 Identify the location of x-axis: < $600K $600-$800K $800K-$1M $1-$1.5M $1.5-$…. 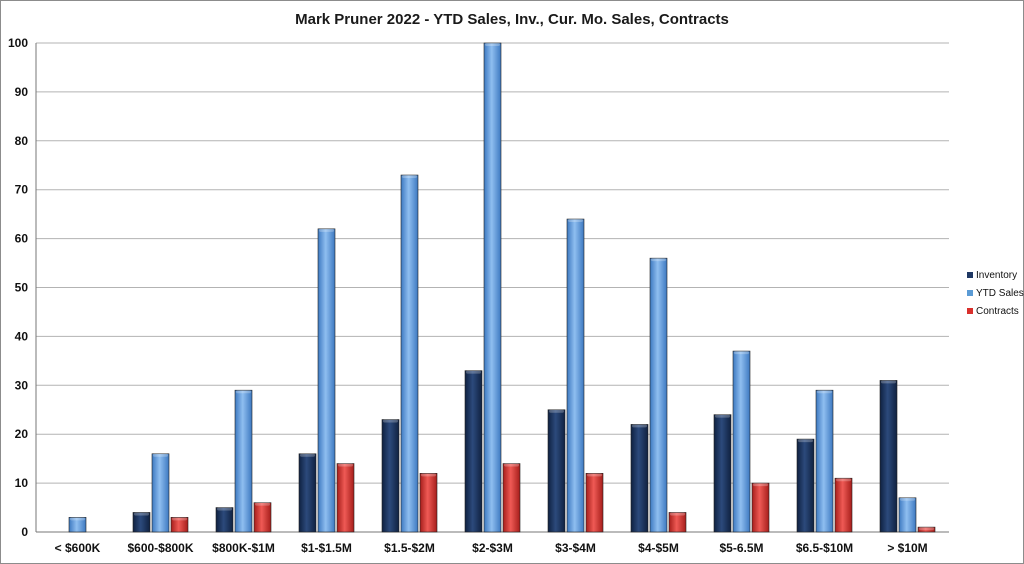
(491, 548).